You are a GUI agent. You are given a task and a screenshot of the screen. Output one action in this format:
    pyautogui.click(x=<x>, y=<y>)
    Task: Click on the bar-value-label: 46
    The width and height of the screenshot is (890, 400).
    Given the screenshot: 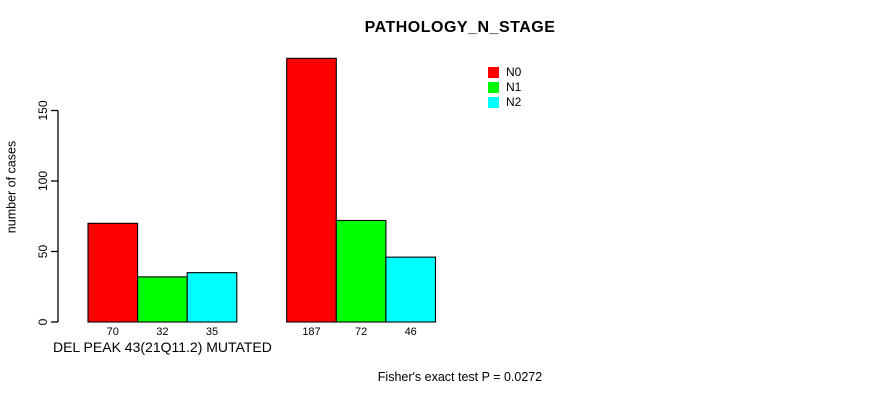 What is the action you would take?
    pyautogui.click(x=411, y=332)
    